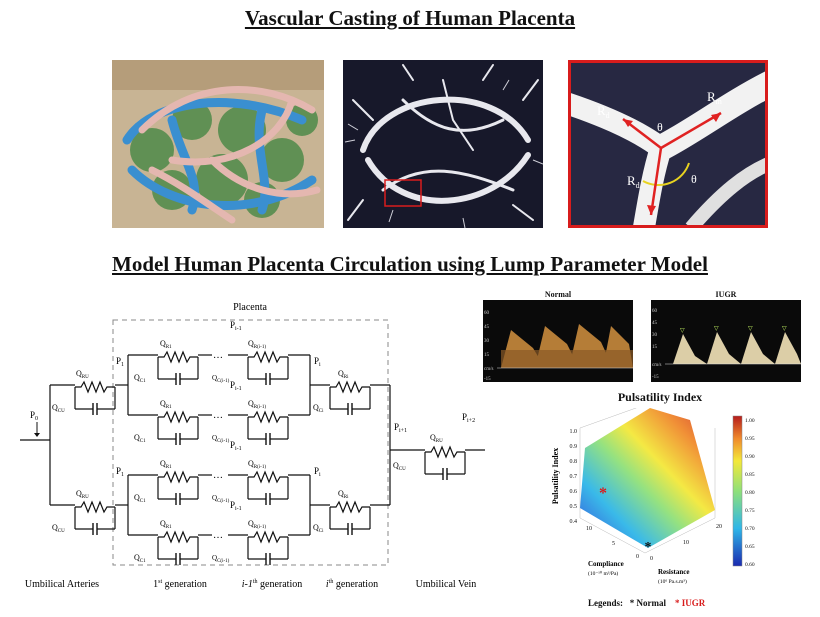  What do you see at coordinates (633, 181) in the screenshot?
I see `rd-bottom-label: Rd` at bounding box center [633, 181].